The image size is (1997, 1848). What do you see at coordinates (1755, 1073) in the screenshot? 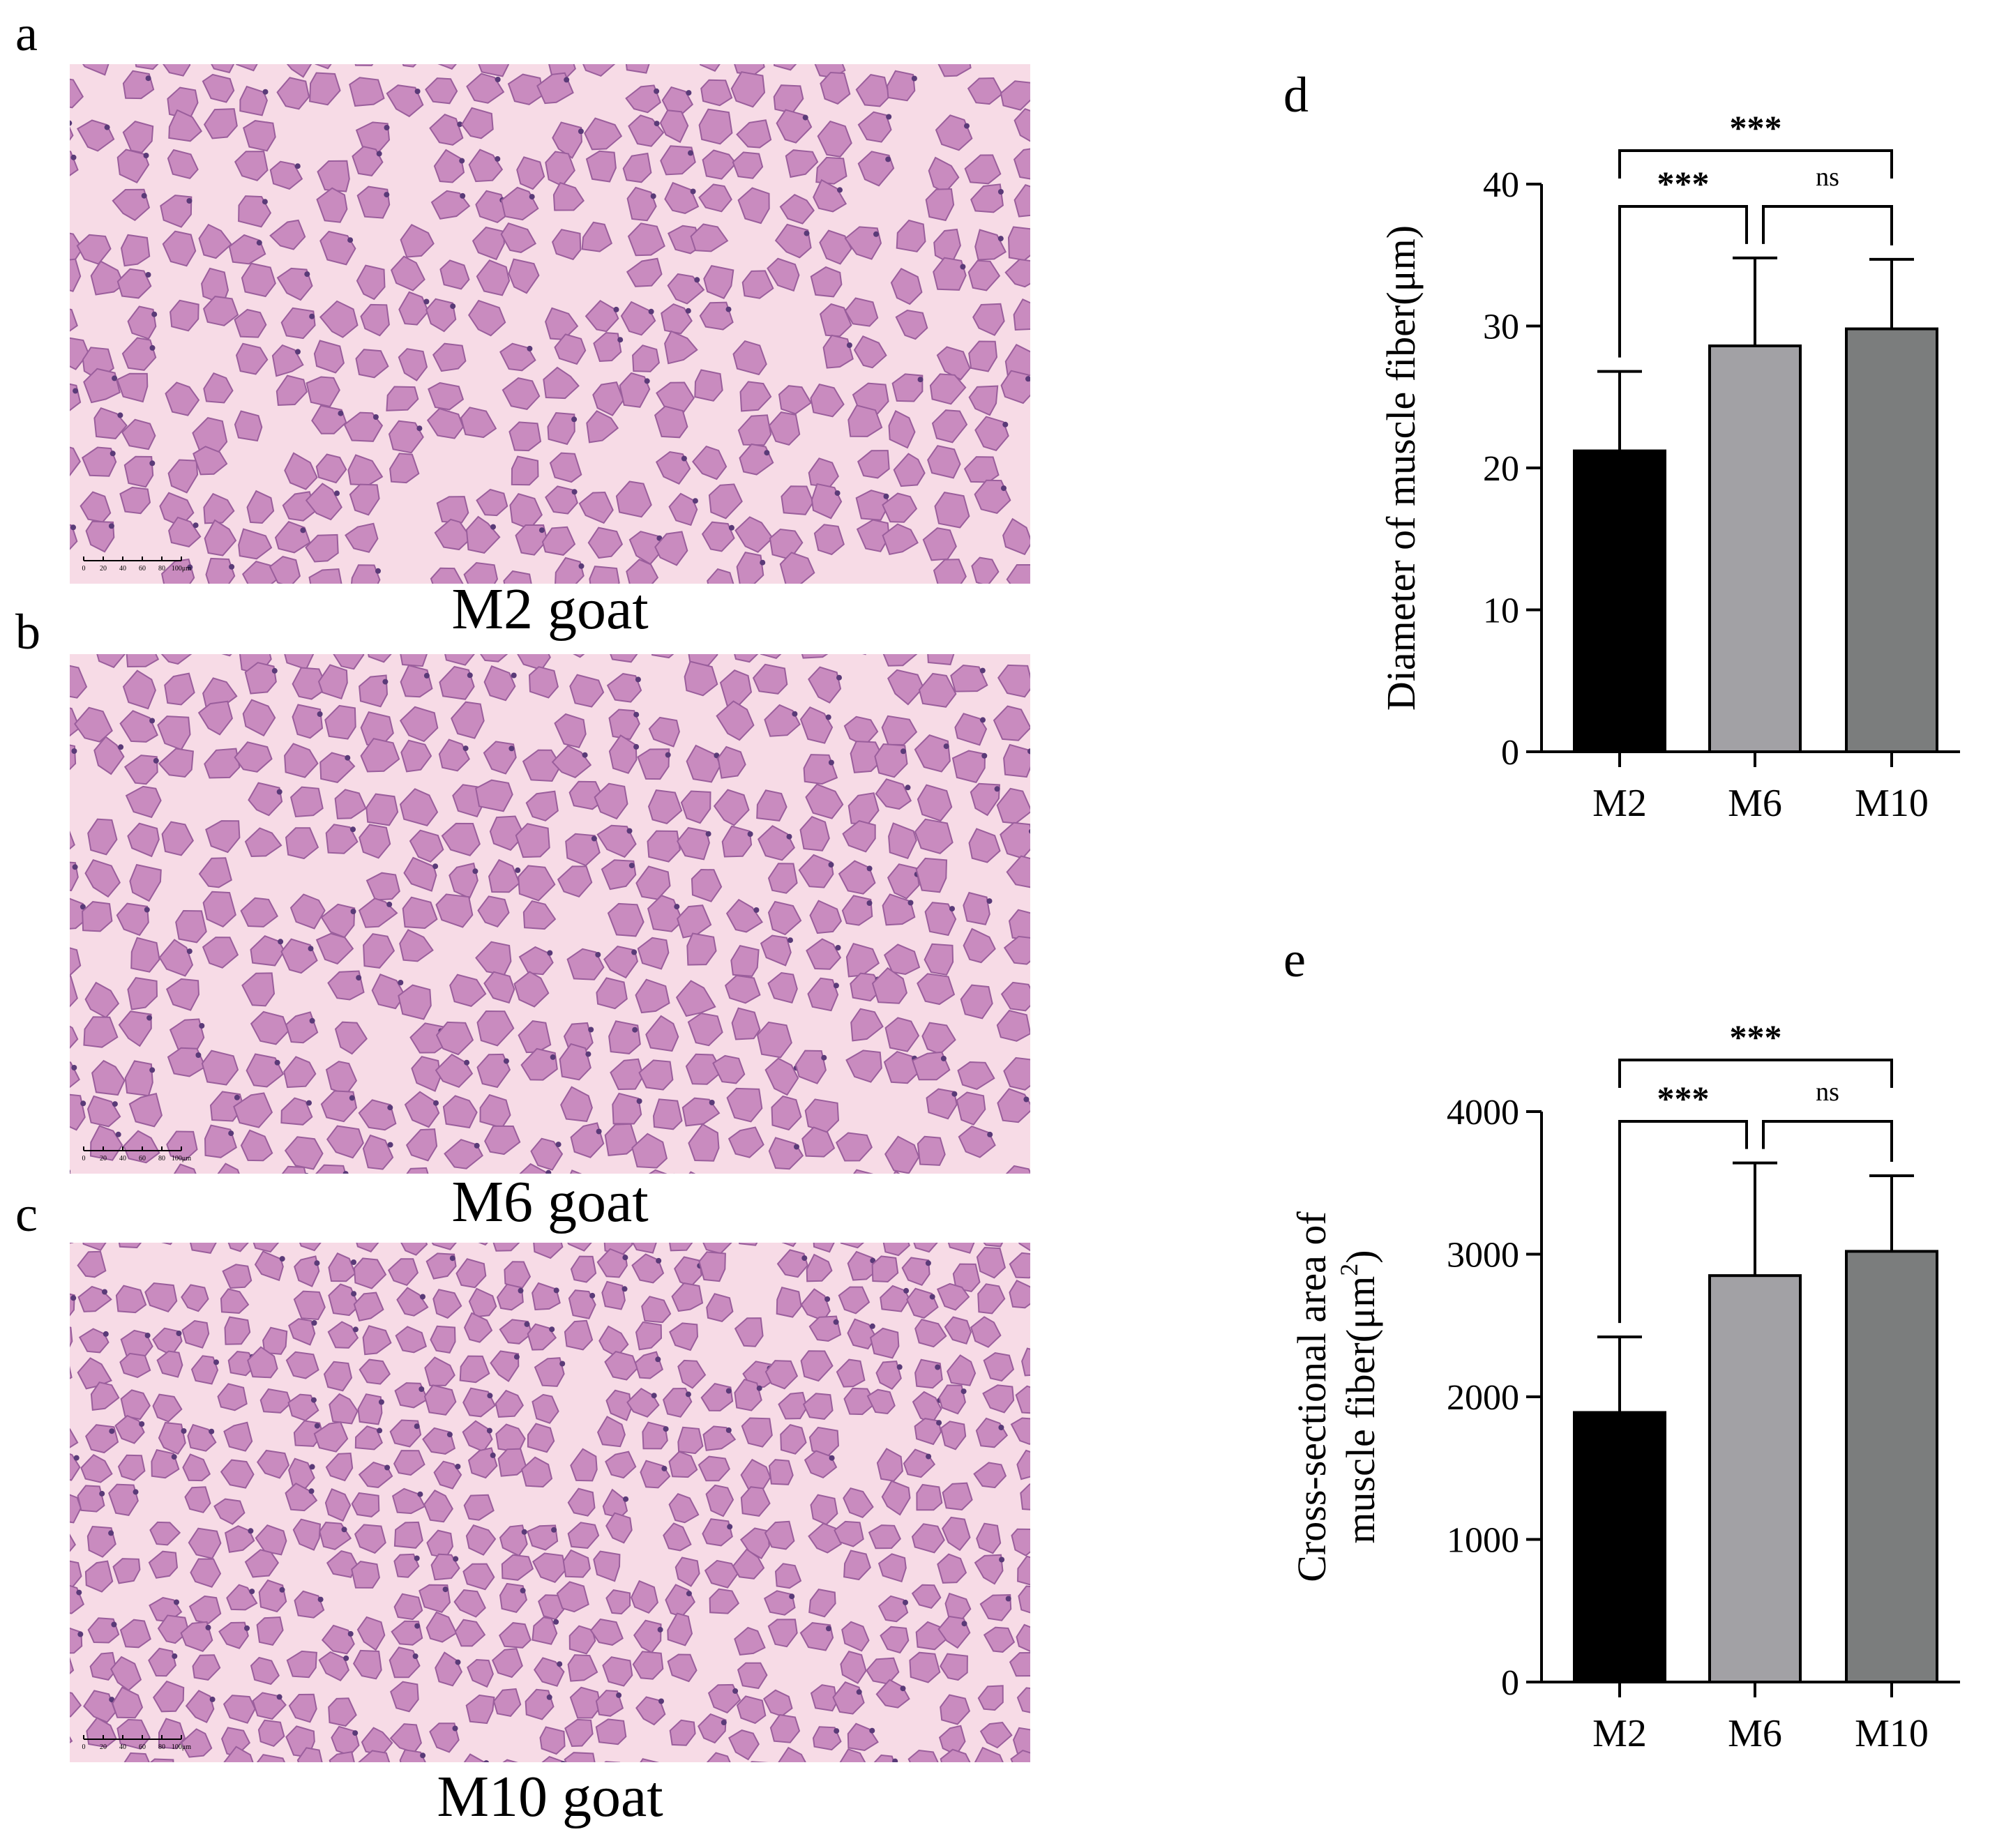
I see `significance-bracket` at bounding box center [1755, 1073].